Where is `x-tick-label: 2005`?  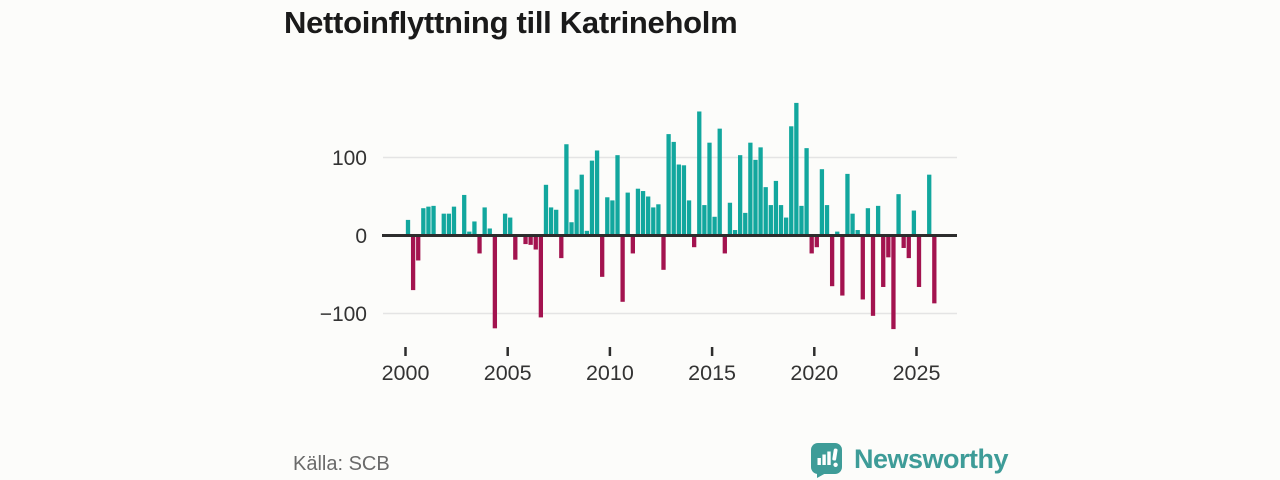
x-tick-label: 2005 is located at coordinates (508, 373).